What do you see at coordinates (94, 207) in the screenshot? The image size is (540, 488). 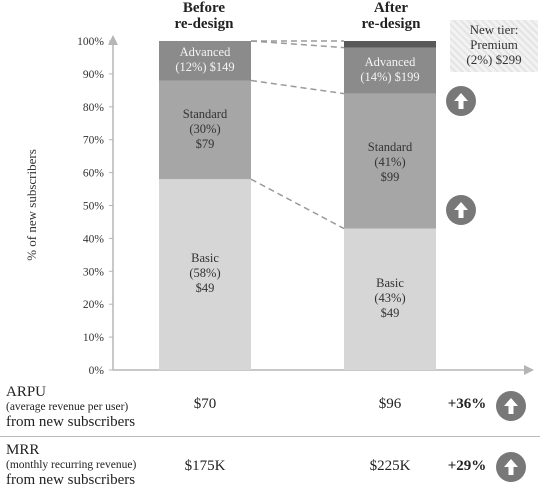 I see `y-tick-label: 50%` at bounding box center [94, 207].